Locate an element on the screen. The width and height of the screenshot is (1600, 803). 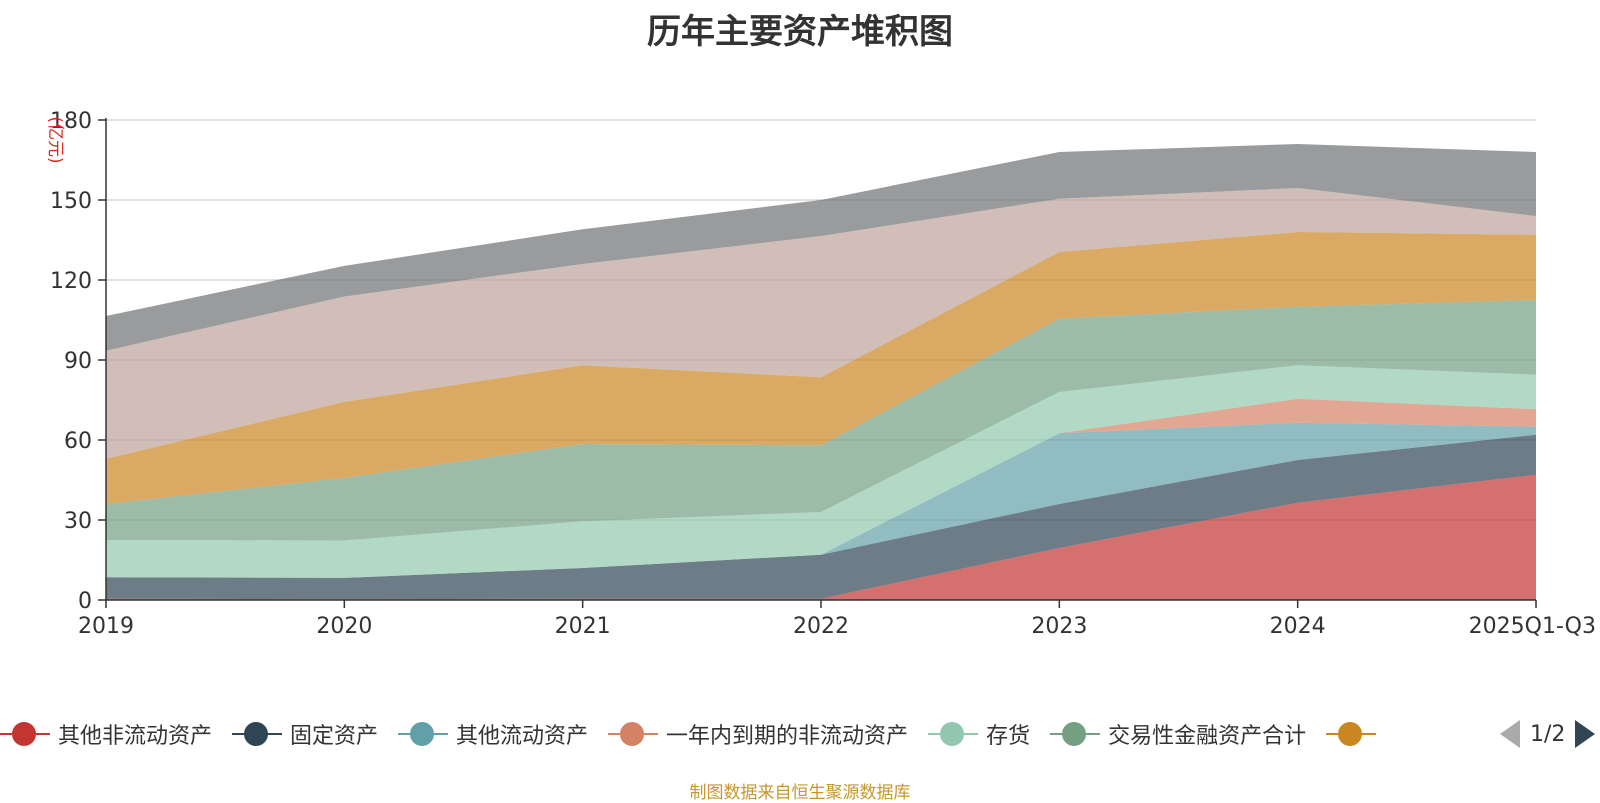
legend-pager: 1/2 is located at coordinates (1548, 734).